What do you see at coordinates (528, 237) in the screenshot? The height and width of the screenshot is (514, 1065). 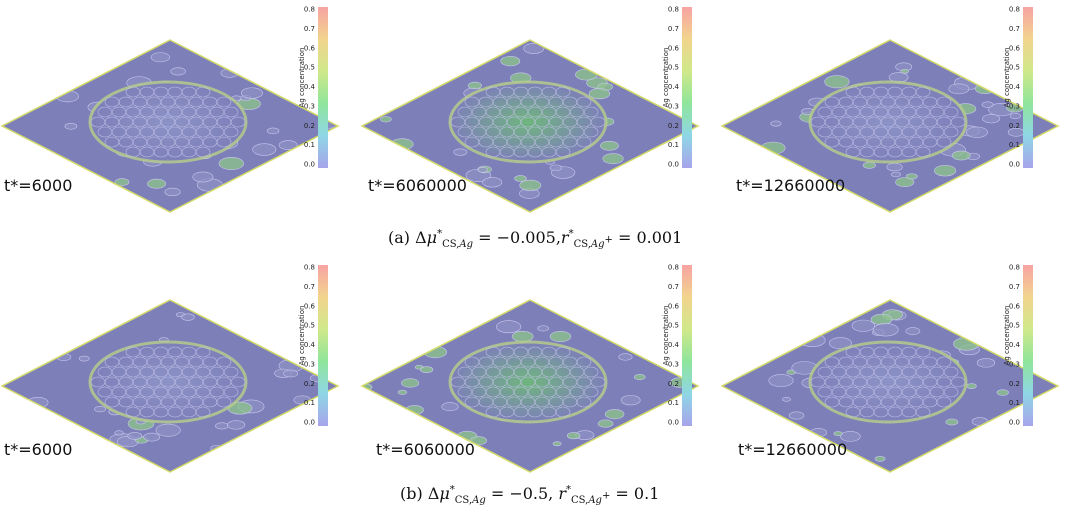 I see `delta-mu-value: −0.005,` at bounding box center [528, 237].